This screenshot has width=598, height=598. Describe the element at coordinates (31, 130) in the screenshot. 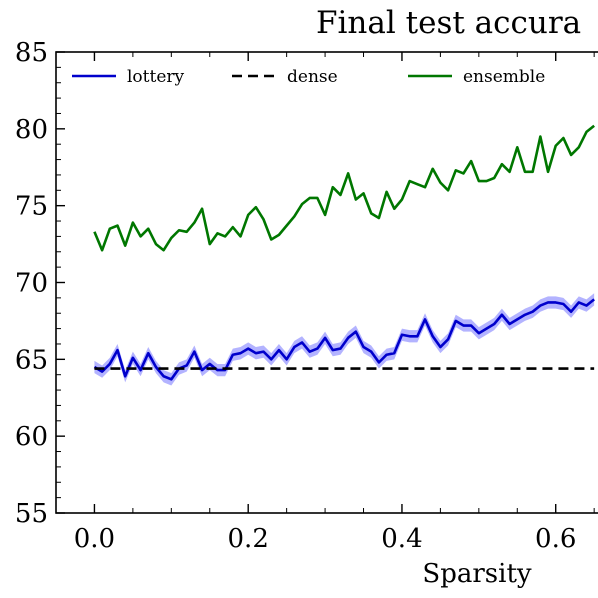

I see `y-tick-label: 80` at that location.